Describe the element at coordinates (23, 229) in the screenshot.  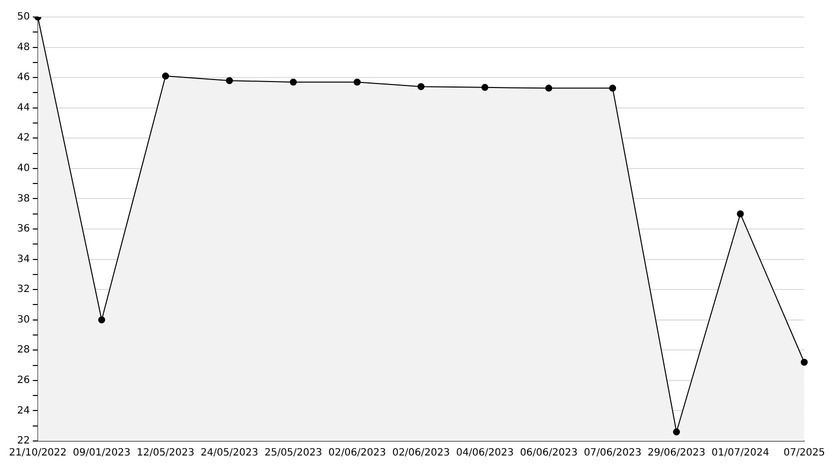
I see `y-tick-label: 36` at that location.